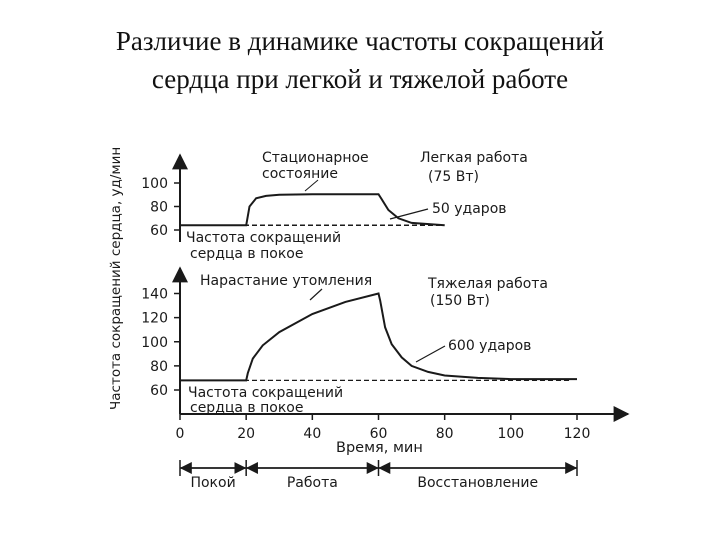 The width and height of the screenshot is (720, 540). Describe the element at coordinates (379, 434) in the screenshot. I see `x-tick-label: 60` at that location.